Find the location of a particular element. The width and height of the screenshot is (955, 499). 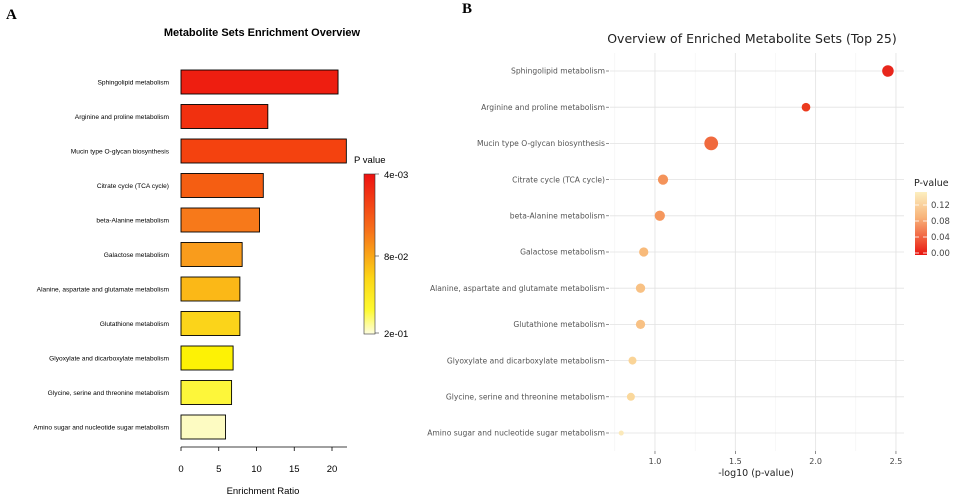

chart-a-legend: P value 4e-03 8e-02 2e-01 is located at coordinates (381, 247).